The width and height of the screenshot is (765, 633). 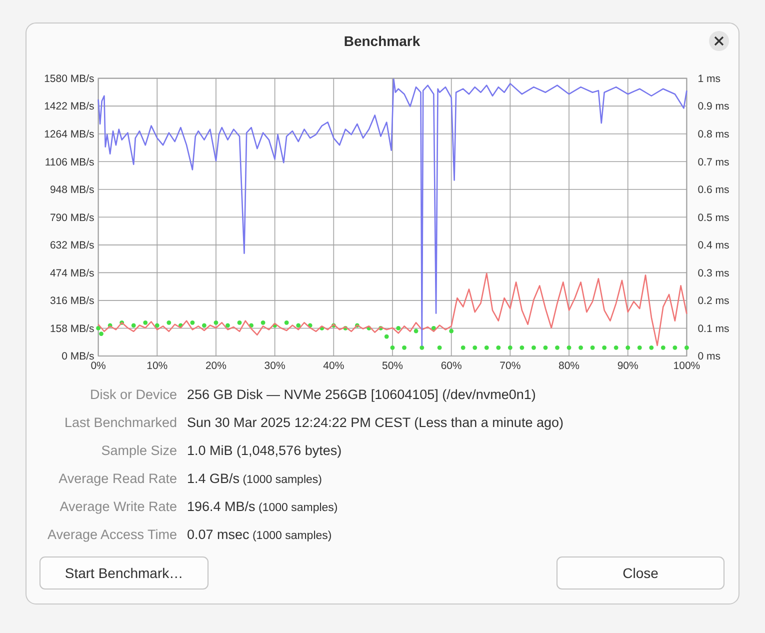 What do you see at coordinates (72, 273) in the screenshot?
I see `y-tick-label: 474 MB/s` at bounding box center [72, 273].